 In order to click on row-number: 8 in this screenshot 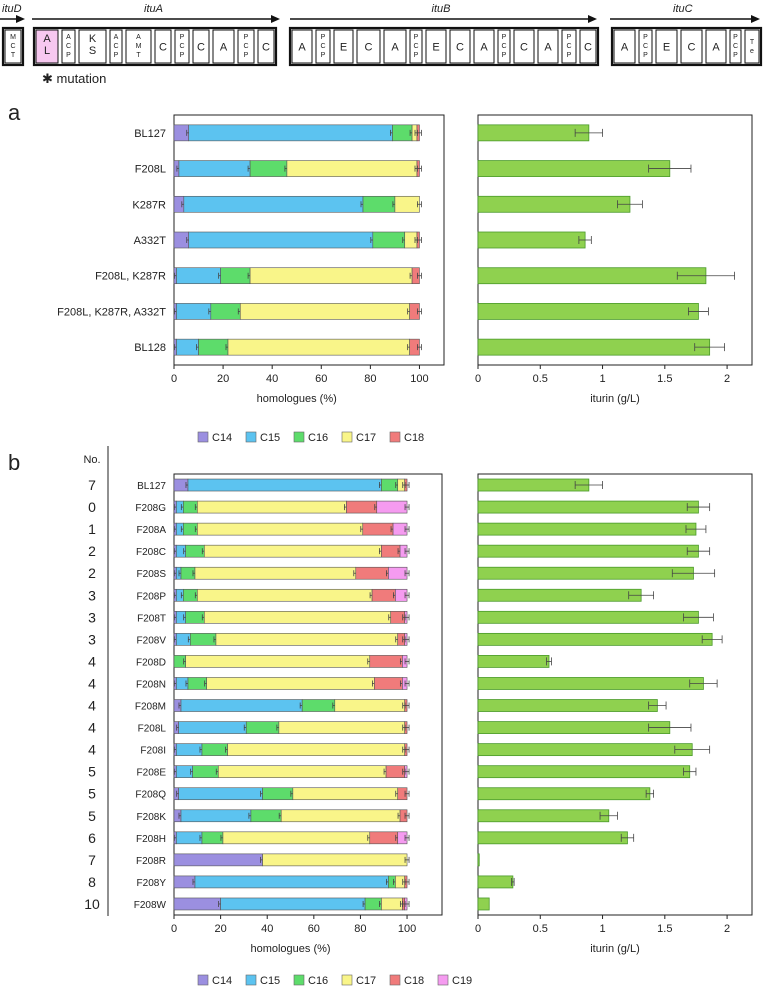, I will do `click(92, 882)`.